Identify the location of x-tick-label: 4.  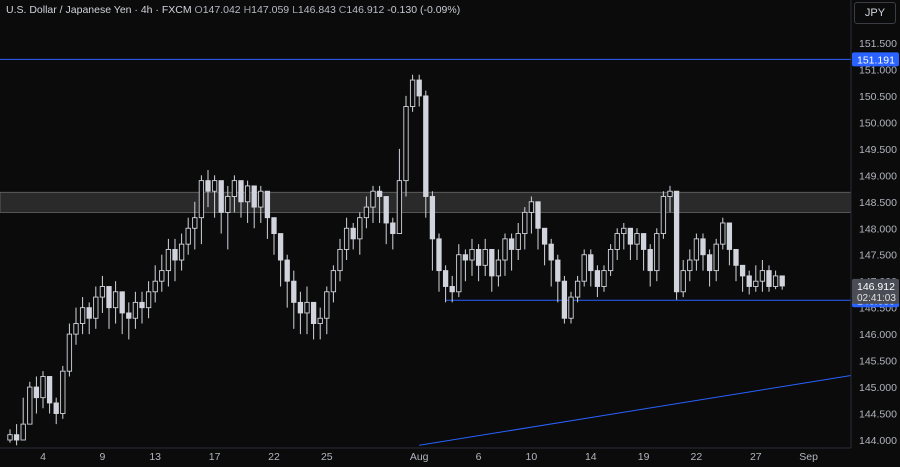
(43, 457).